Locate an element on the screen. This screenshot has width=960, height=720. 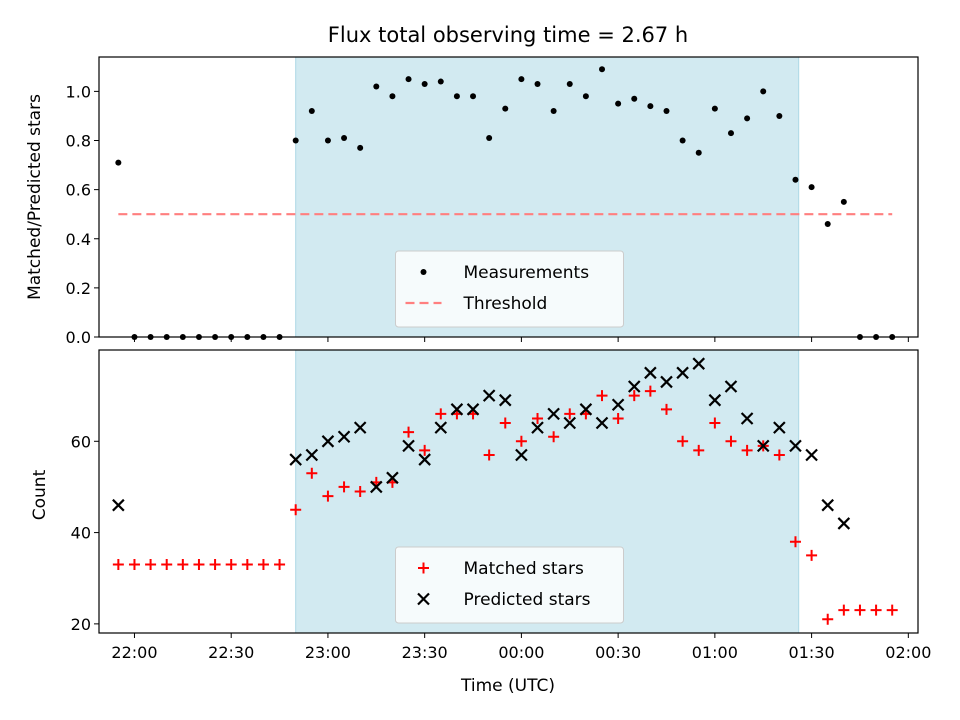
top-legend-box is located at coordinates (509, 289).